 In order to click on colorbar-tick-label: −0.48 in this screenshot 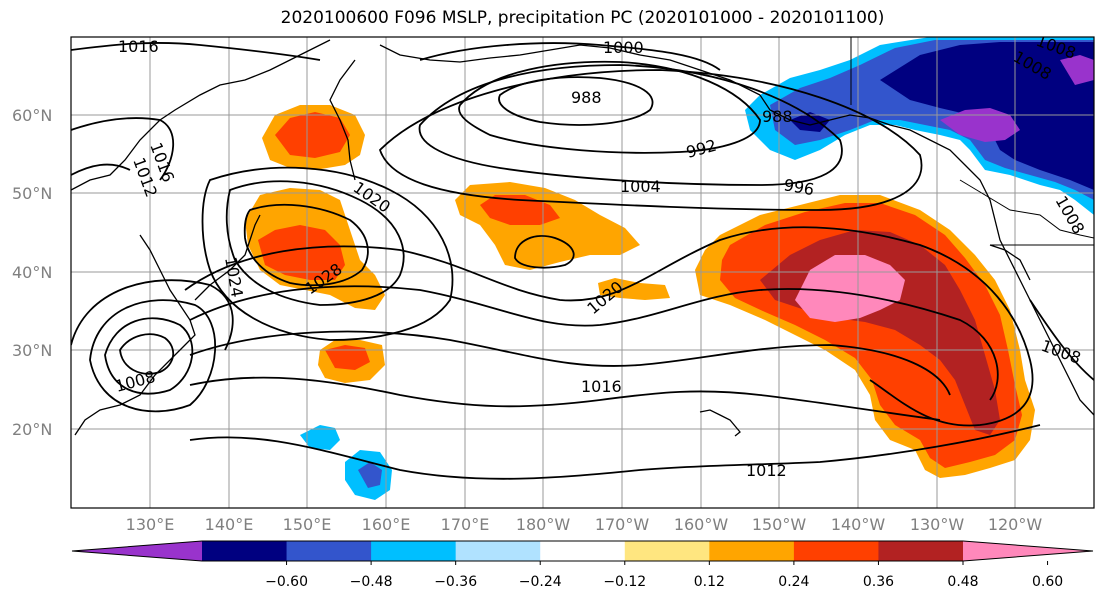, I will do `click(371, 582)`.